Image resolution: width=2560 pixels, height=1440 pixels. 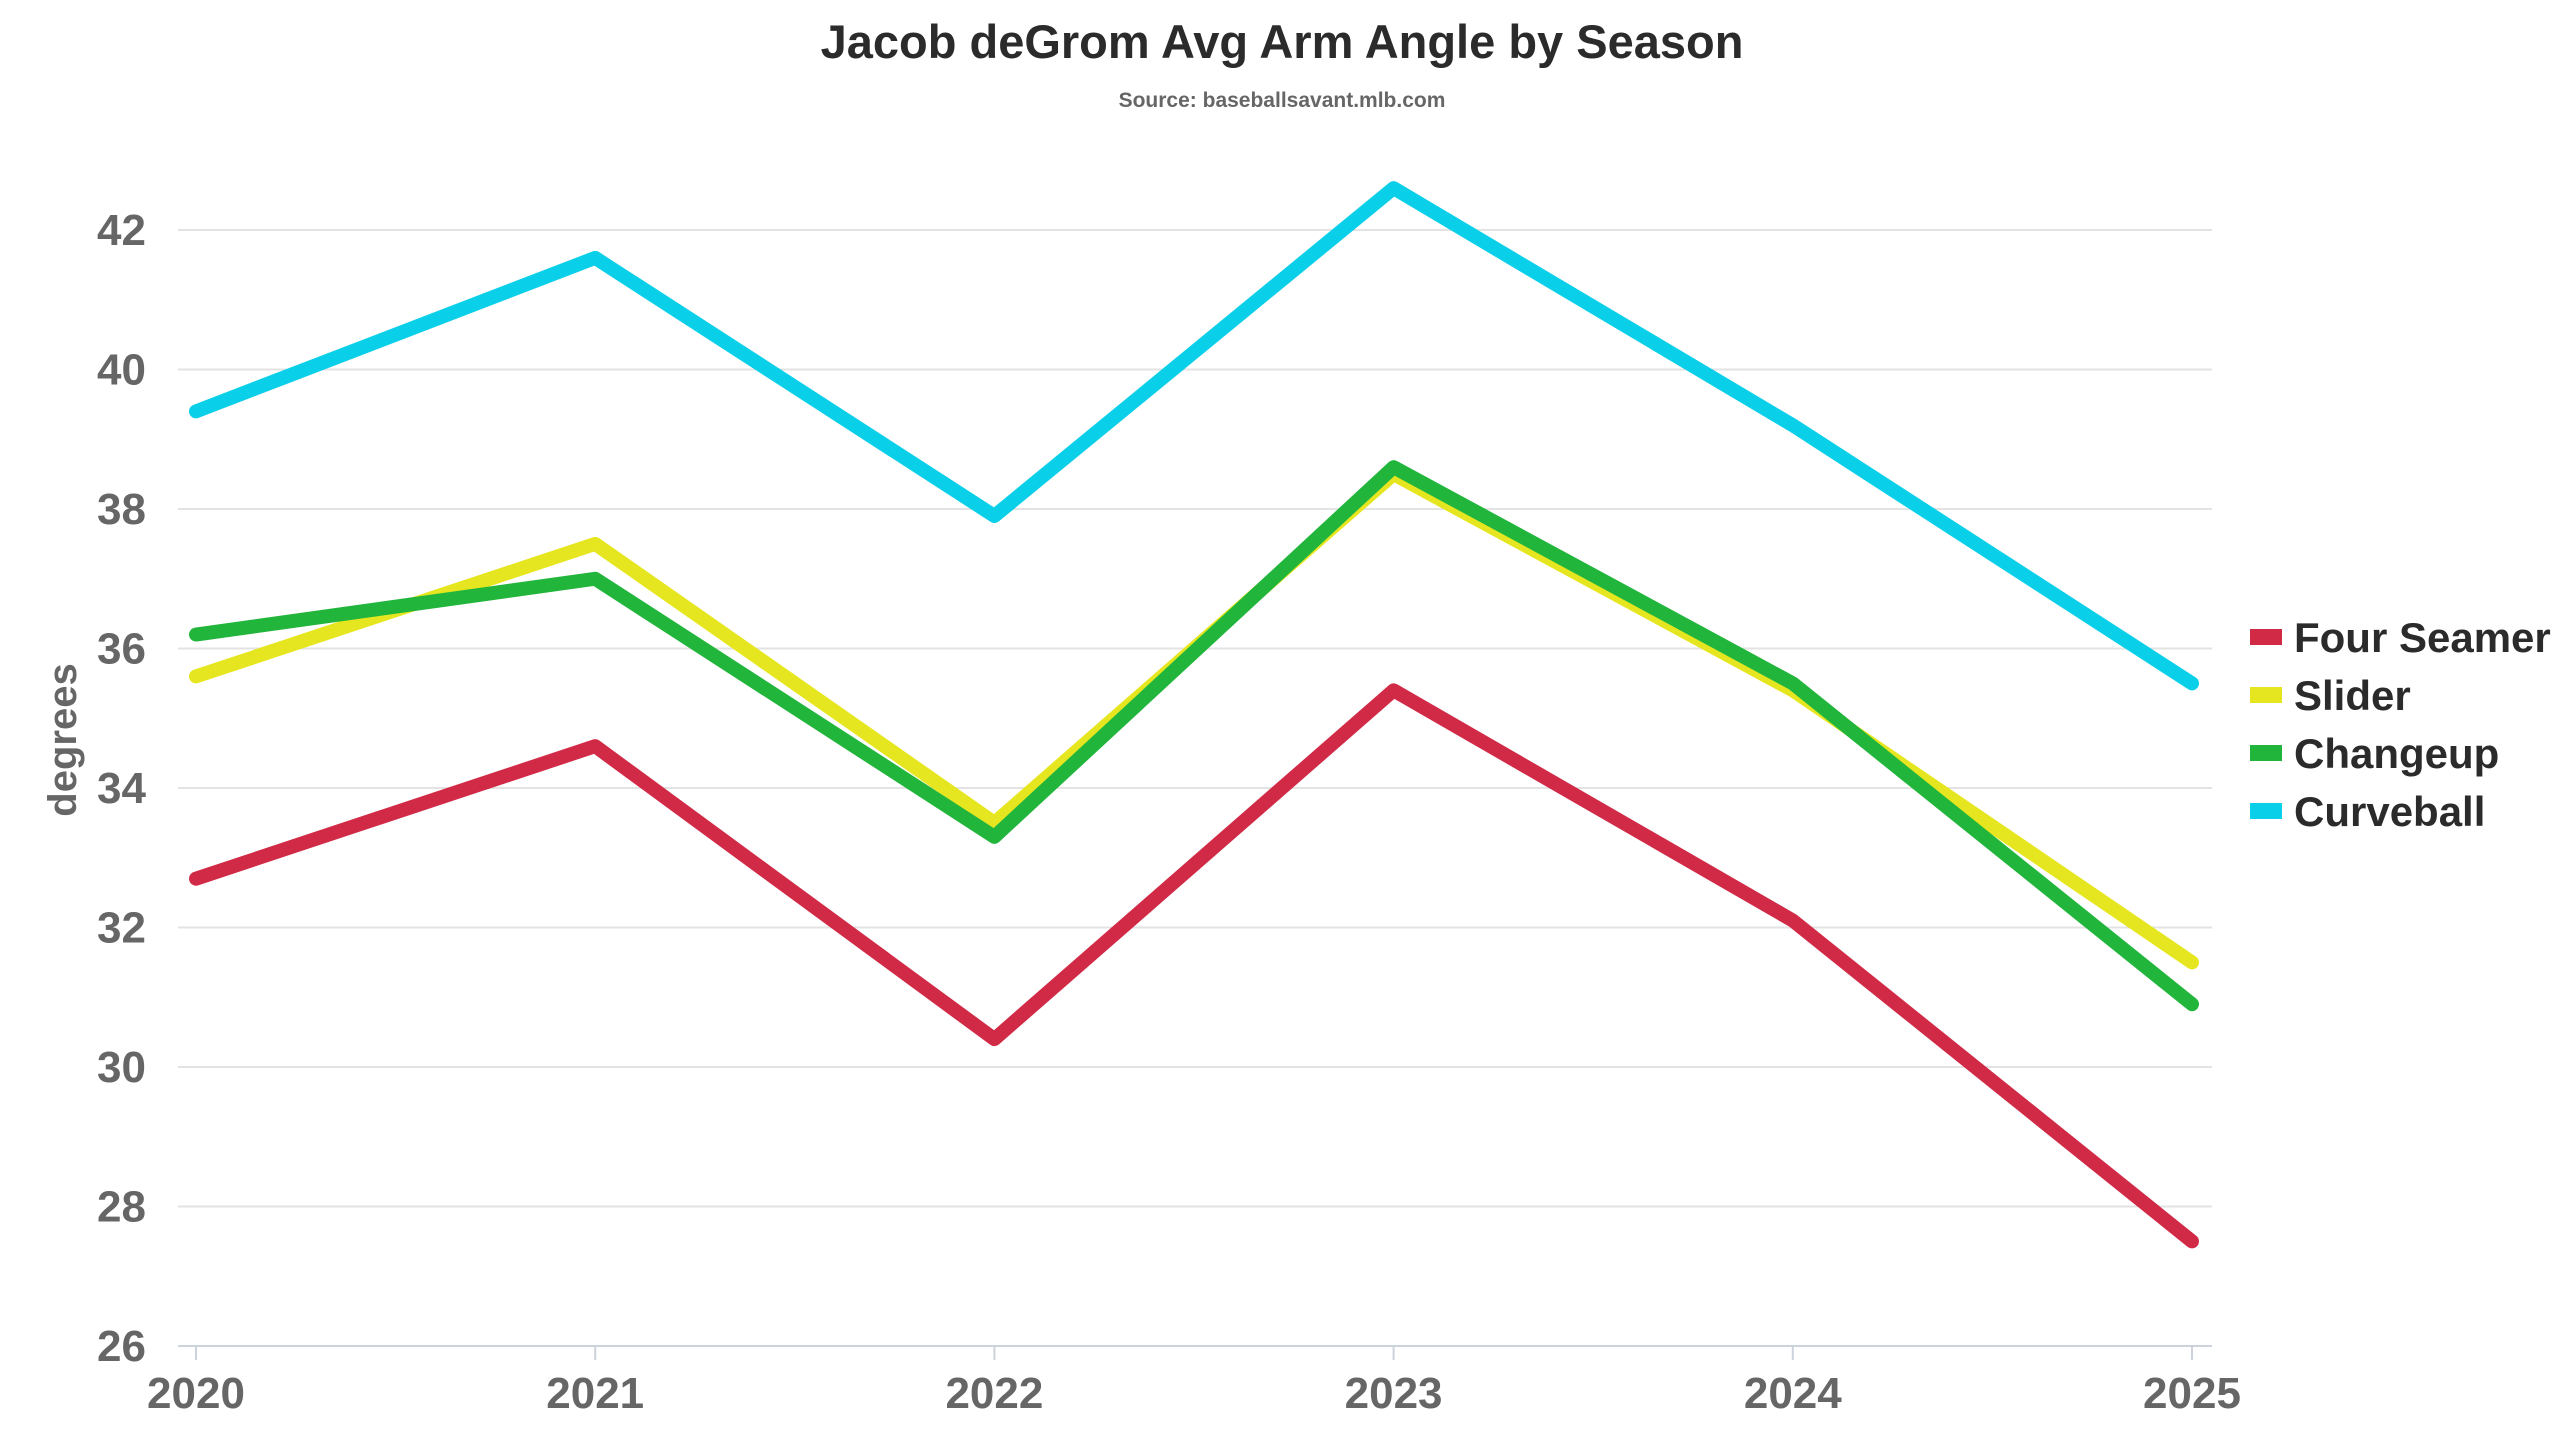 I want to click on y-tick-label: 30, so click(x=121, y=1067).